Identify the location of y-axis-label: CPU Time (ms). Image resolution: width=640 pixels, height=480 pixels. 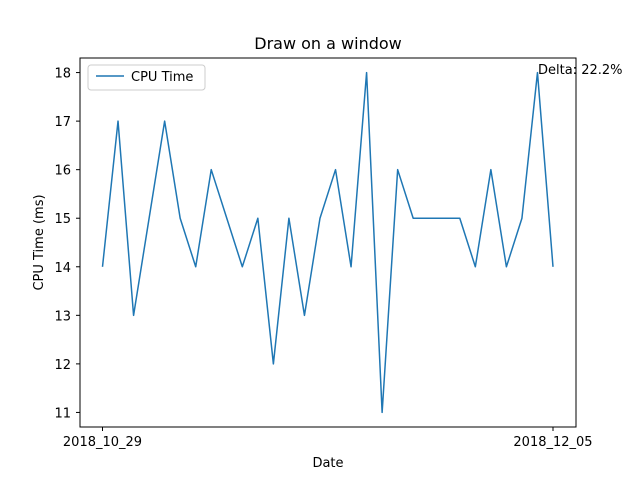
(39, 242).